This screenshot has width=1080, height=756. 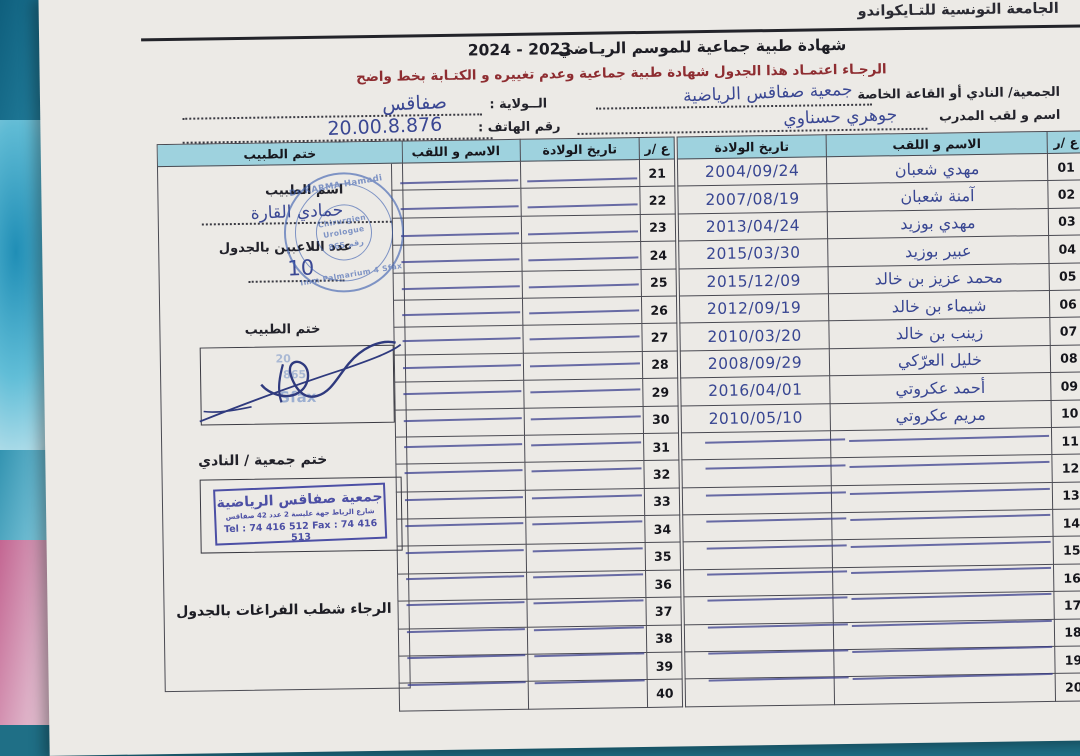 What do you see at coordinates (1067, 687) in the screenshot?
I see `row-number-cell: 20` at bounding box center [1067, 687].